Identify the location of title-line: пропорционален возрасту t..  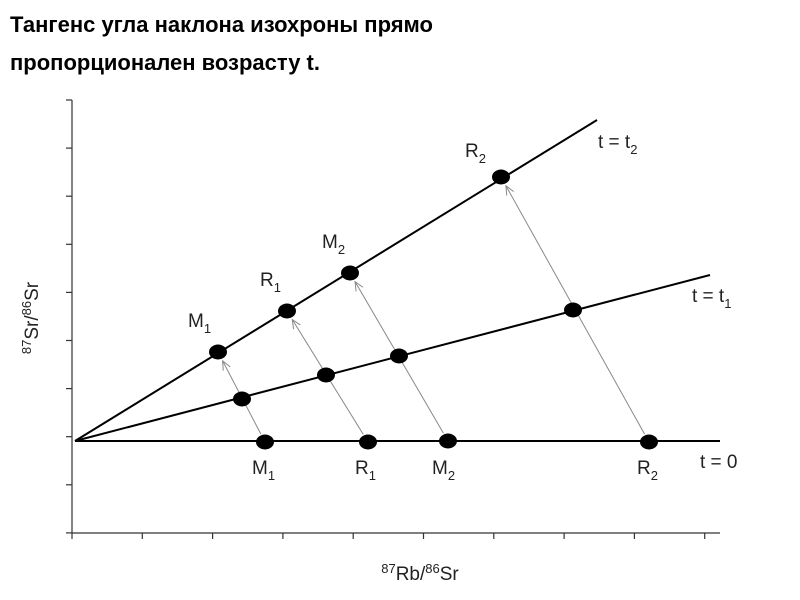
(165, 62).